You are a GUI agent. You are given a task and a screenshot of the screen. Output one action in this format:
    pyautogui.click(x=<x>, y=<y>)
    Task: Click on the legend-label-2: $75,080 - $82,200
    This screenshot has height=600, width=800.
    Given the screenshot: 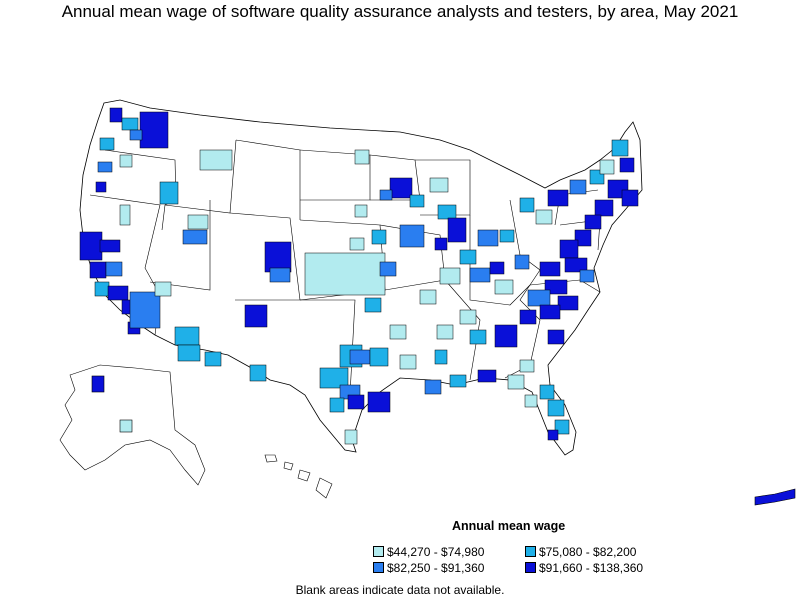 What is the action you would take?
    pyautogui.click(x=588, y=552)
    